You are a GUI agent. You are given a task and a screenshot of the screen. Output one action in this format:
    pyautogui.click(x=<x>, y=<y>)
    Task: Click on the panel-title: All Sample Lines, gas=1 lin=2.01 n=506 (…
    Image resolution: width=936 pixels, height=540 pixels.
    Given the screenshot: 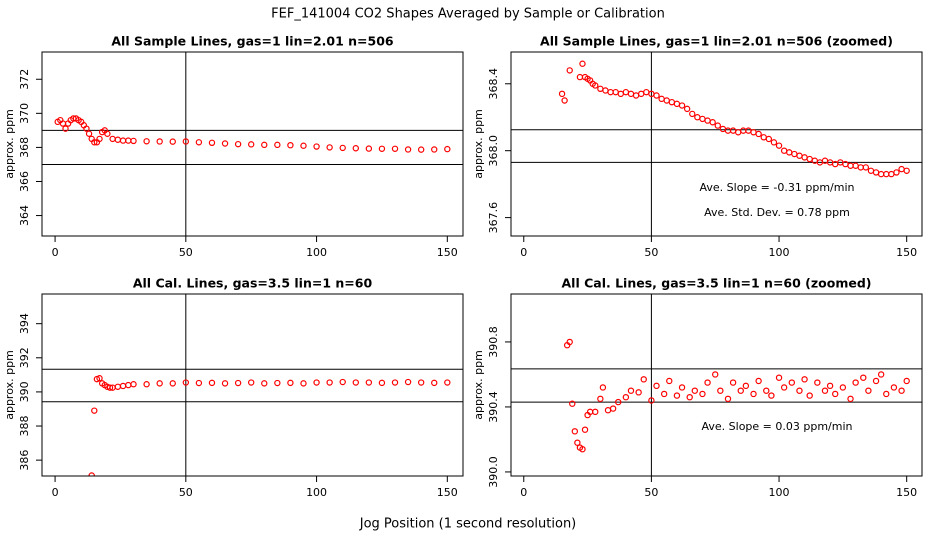 What is the action you would take?
    pyautogui.click(x=716, y=41)
    